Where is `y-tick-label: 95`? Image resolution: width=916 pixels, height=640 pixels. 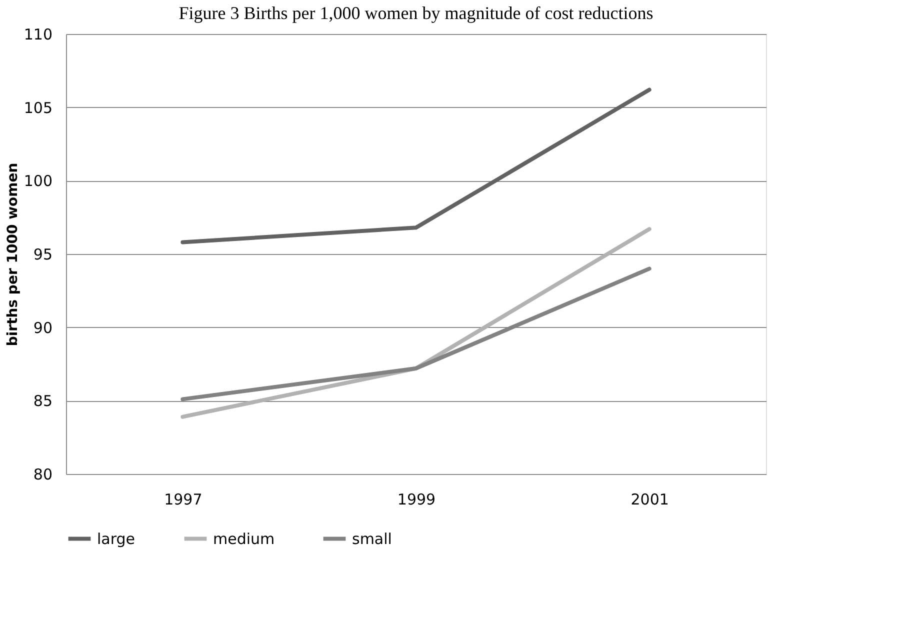
y-tick-label: 95 is located at coordinates (42, 255).